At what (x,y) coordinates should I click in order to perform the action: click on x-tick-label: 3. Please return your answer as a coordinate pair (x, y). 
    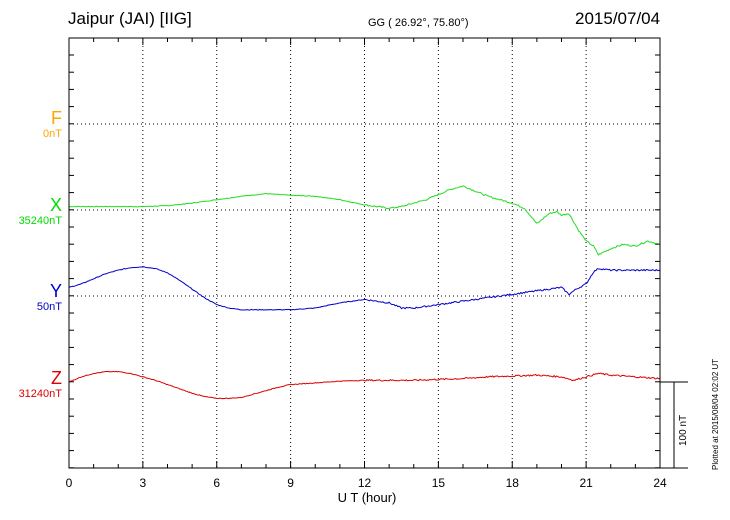
    Looking at the image, I should click on (143, 483).